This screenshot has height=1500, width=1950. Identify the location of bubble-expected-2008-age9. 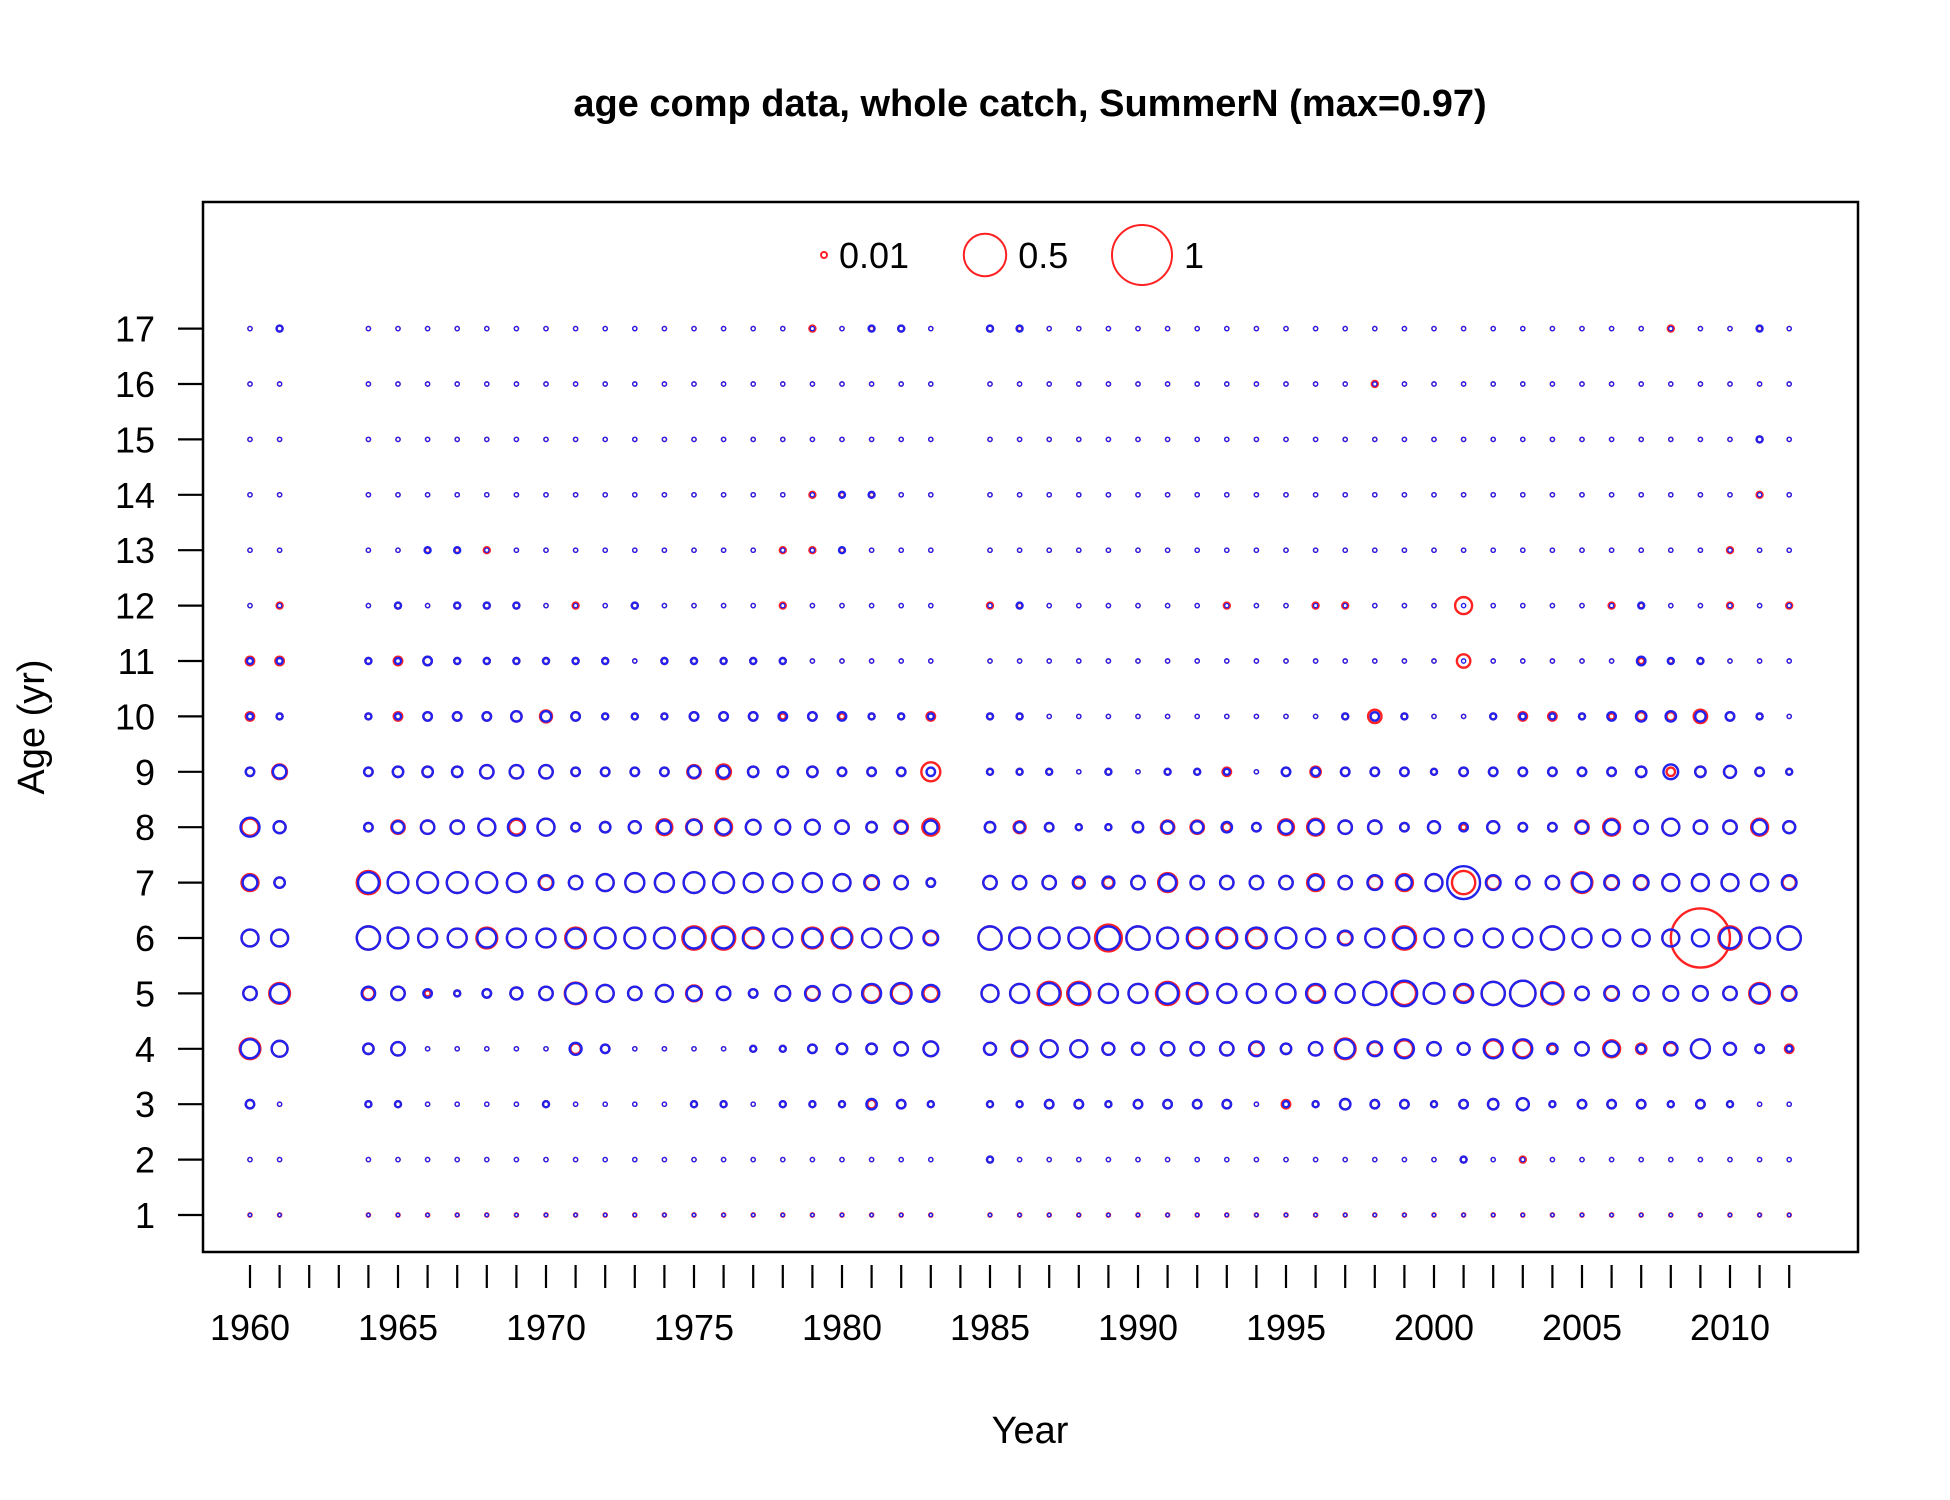
(1671, 772).